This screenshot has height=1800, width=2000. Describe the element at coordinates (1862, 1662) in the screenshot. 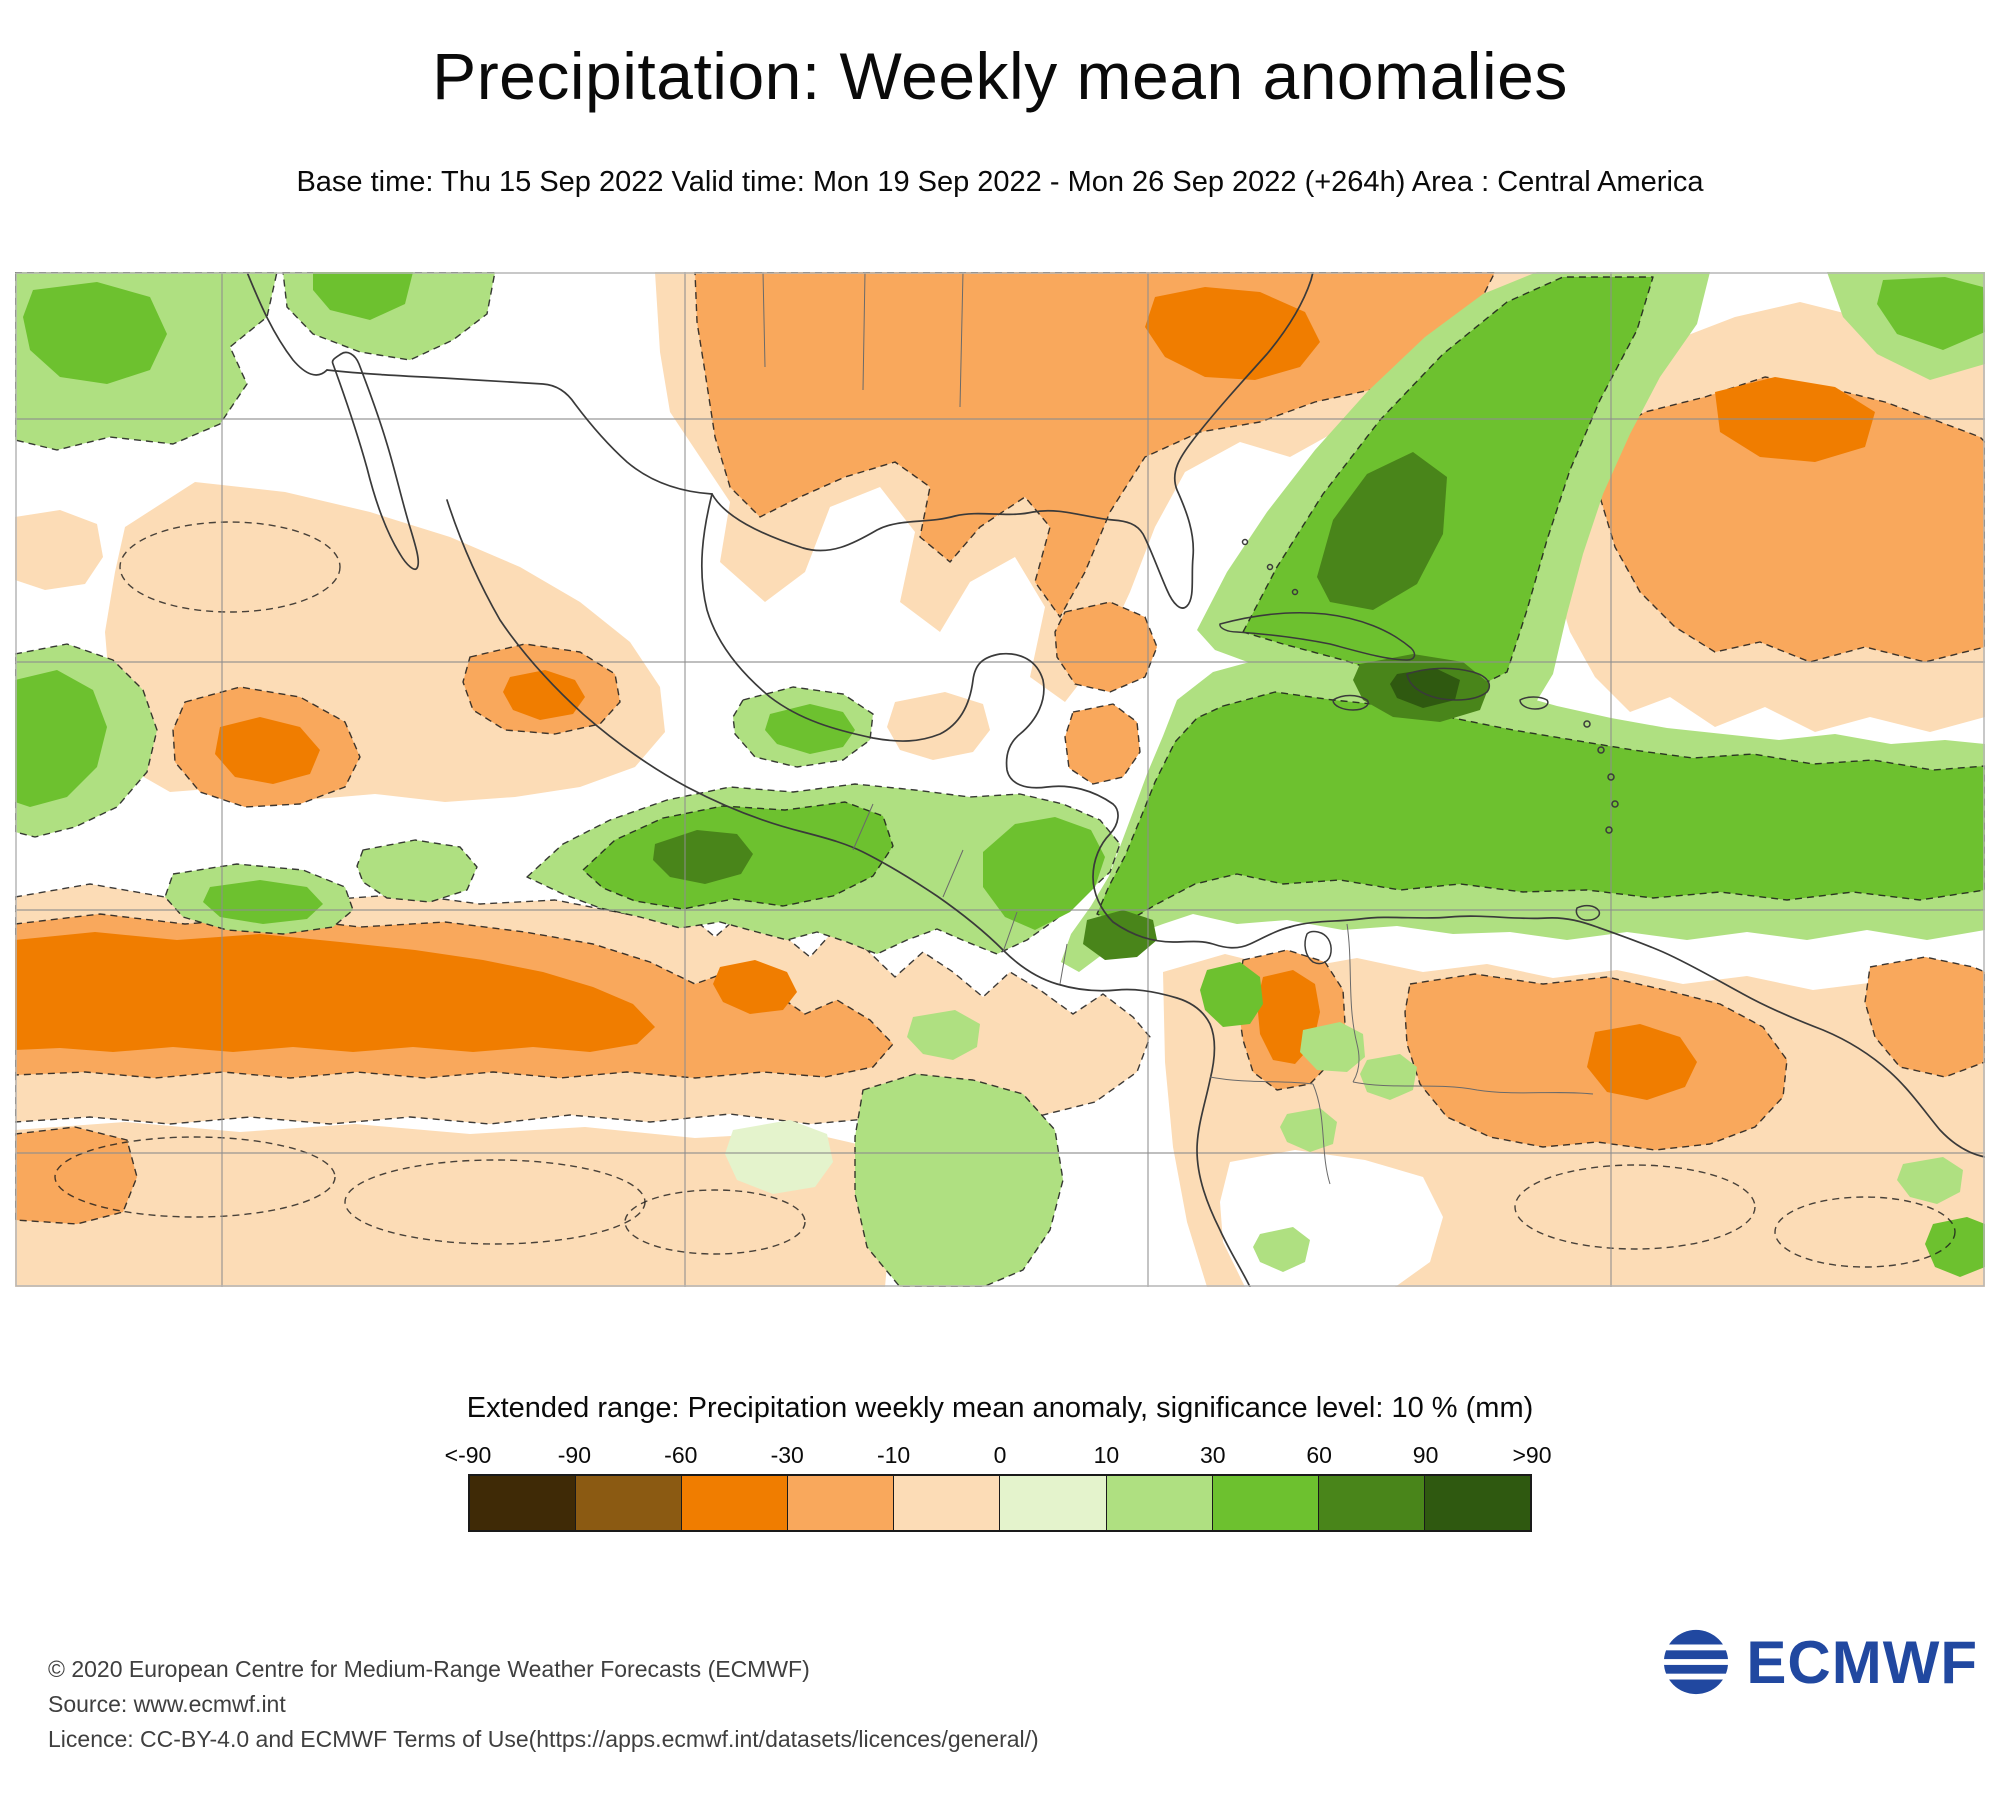

I see `ecmwf-logo-text: ECMWF` at that location.